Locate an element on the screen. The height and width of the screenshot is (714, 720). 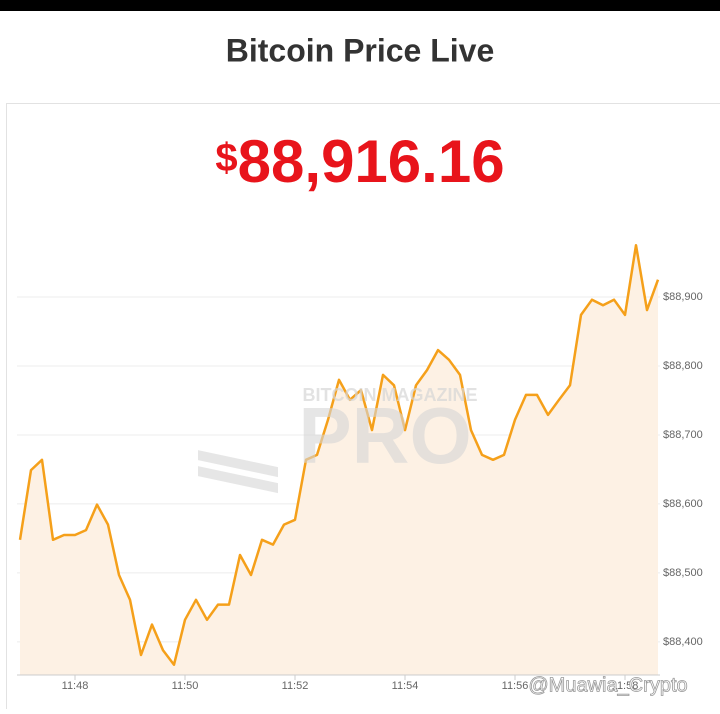
x-tick-label: 11:56 is located at coordinates (515, 686).